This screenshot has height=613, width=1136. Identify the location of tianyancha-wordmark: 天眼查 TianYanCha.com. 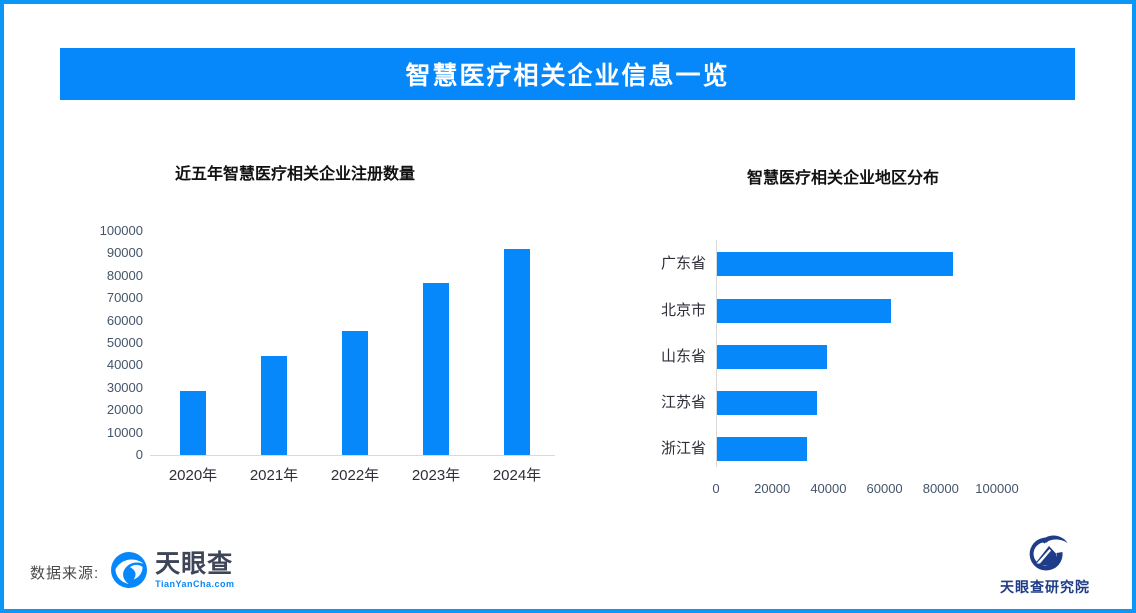
(195, 569).